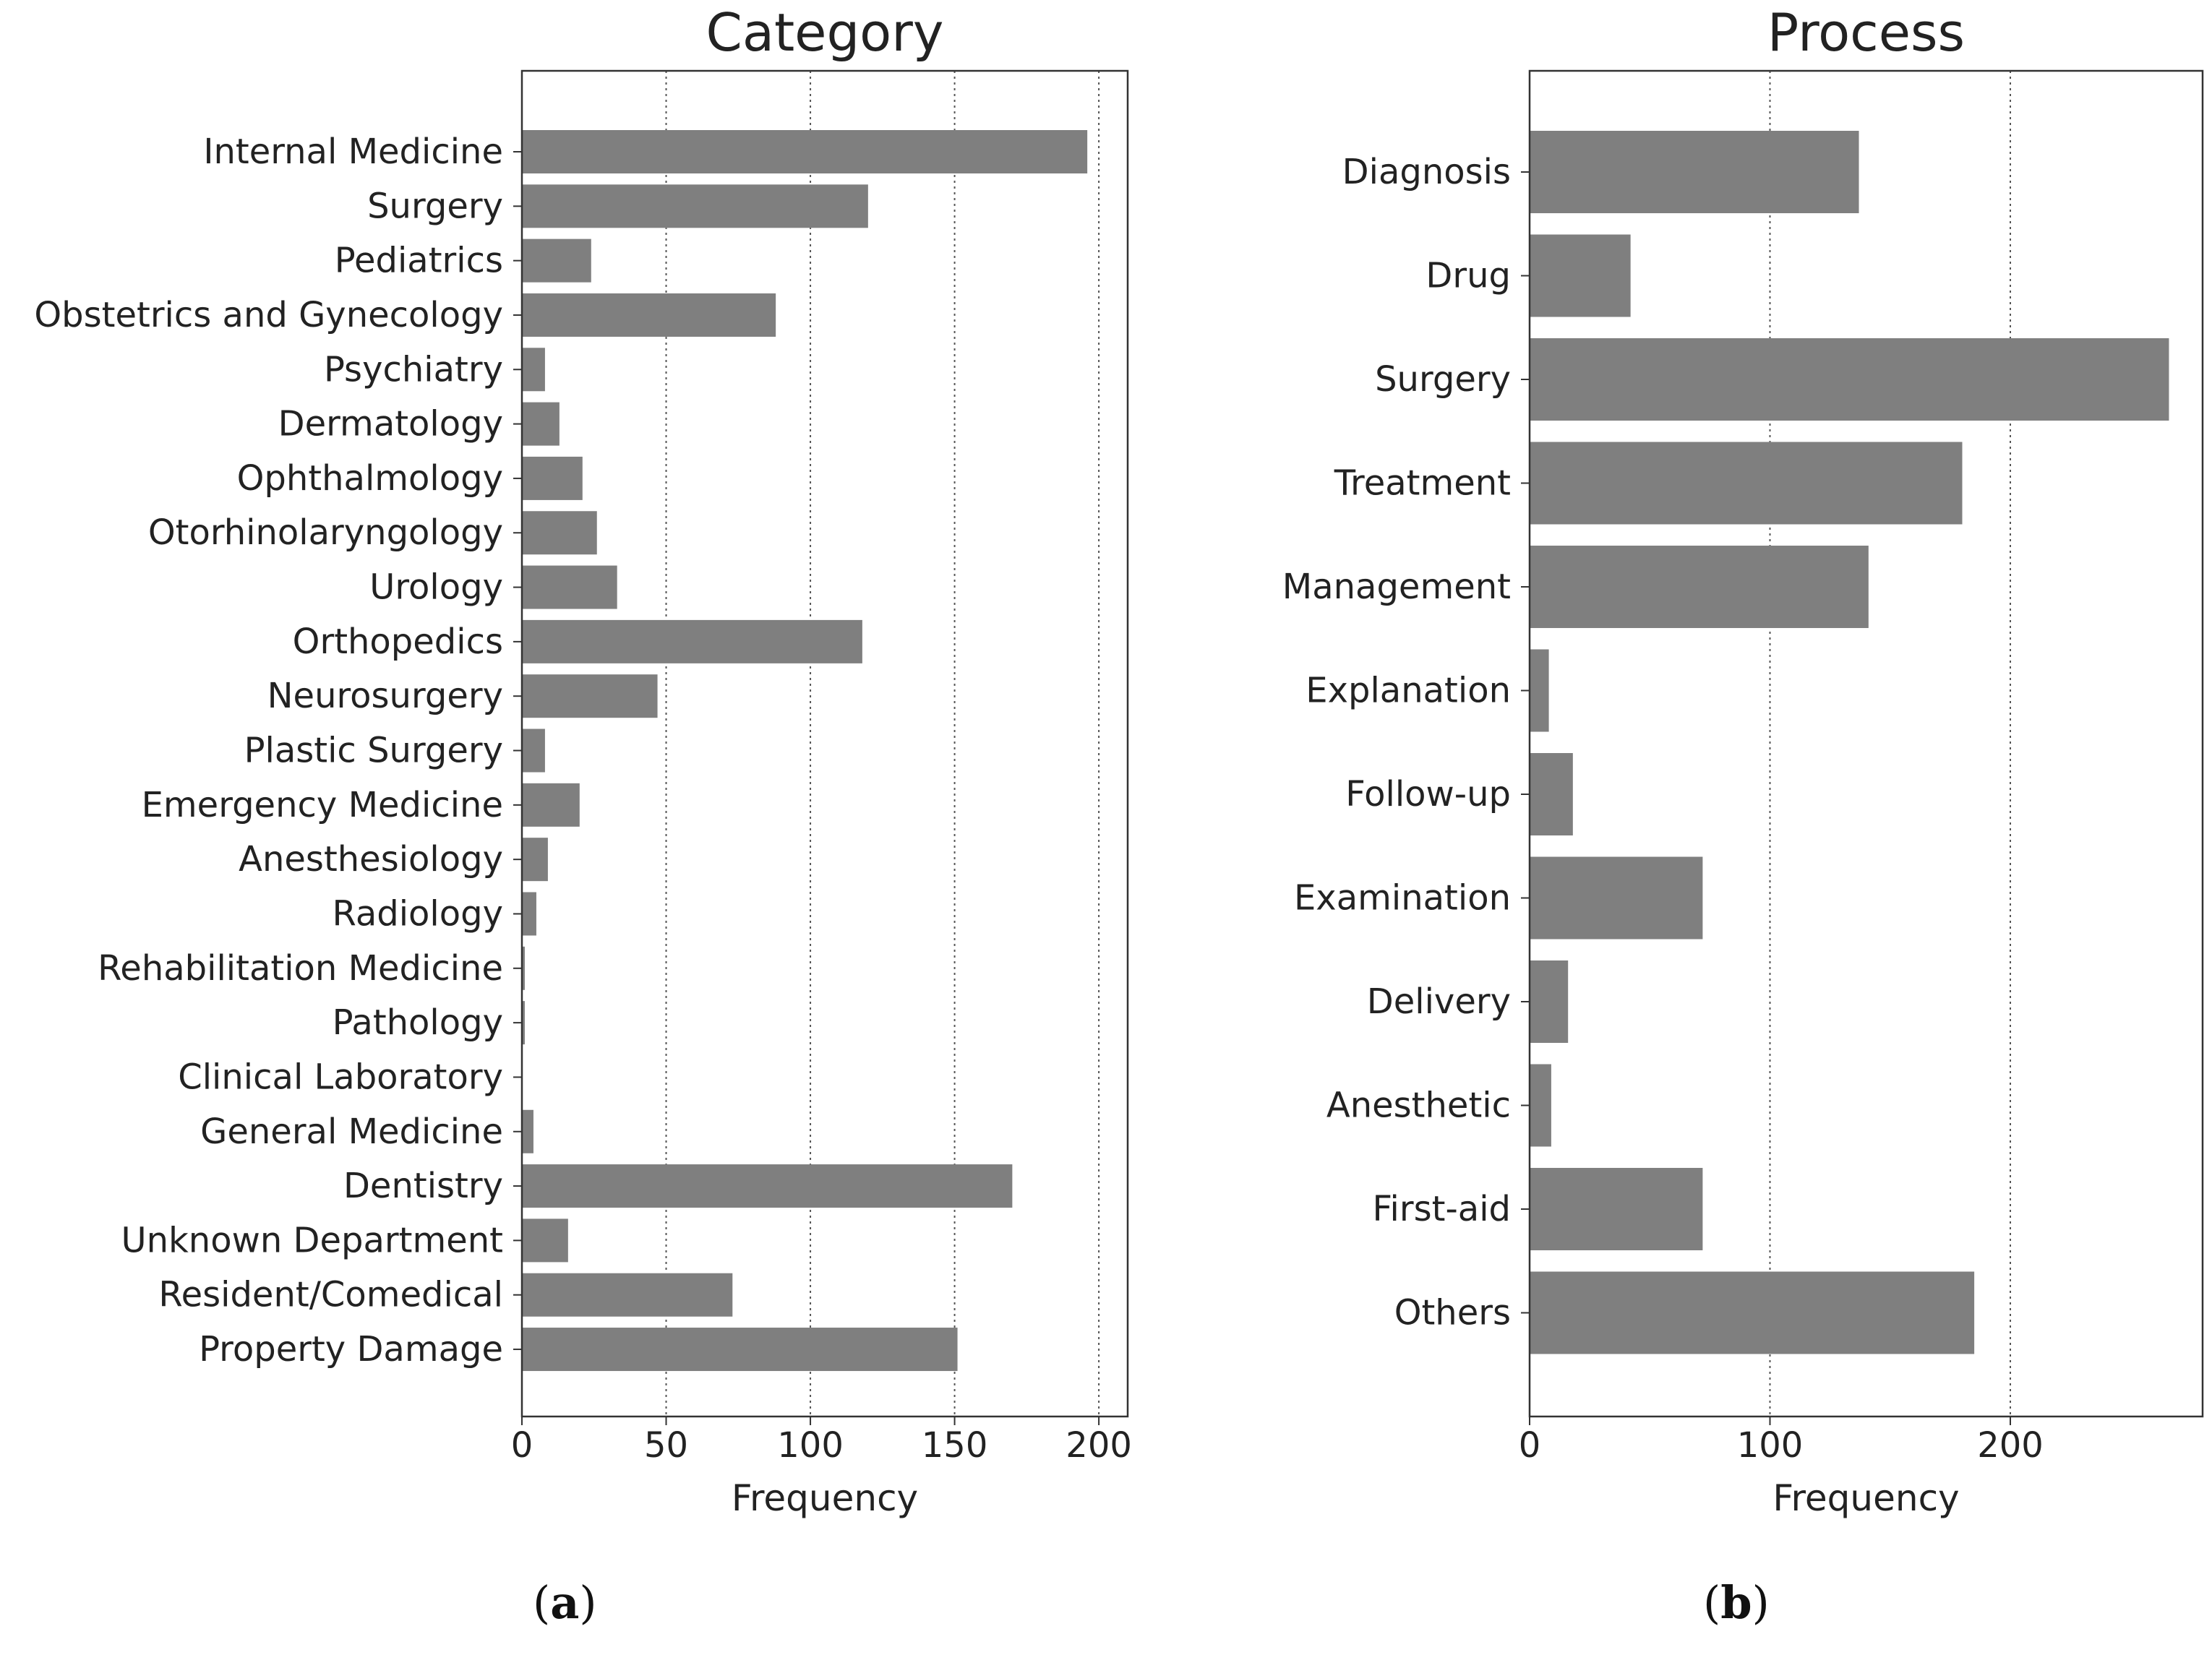 Image resolution: width=2212 pixels, height=1655 pixels. What do you see at coordinates (1442, 1209) in the screenshot?
I see `category-label: First-aid` at bounding box center [1442, 1209].